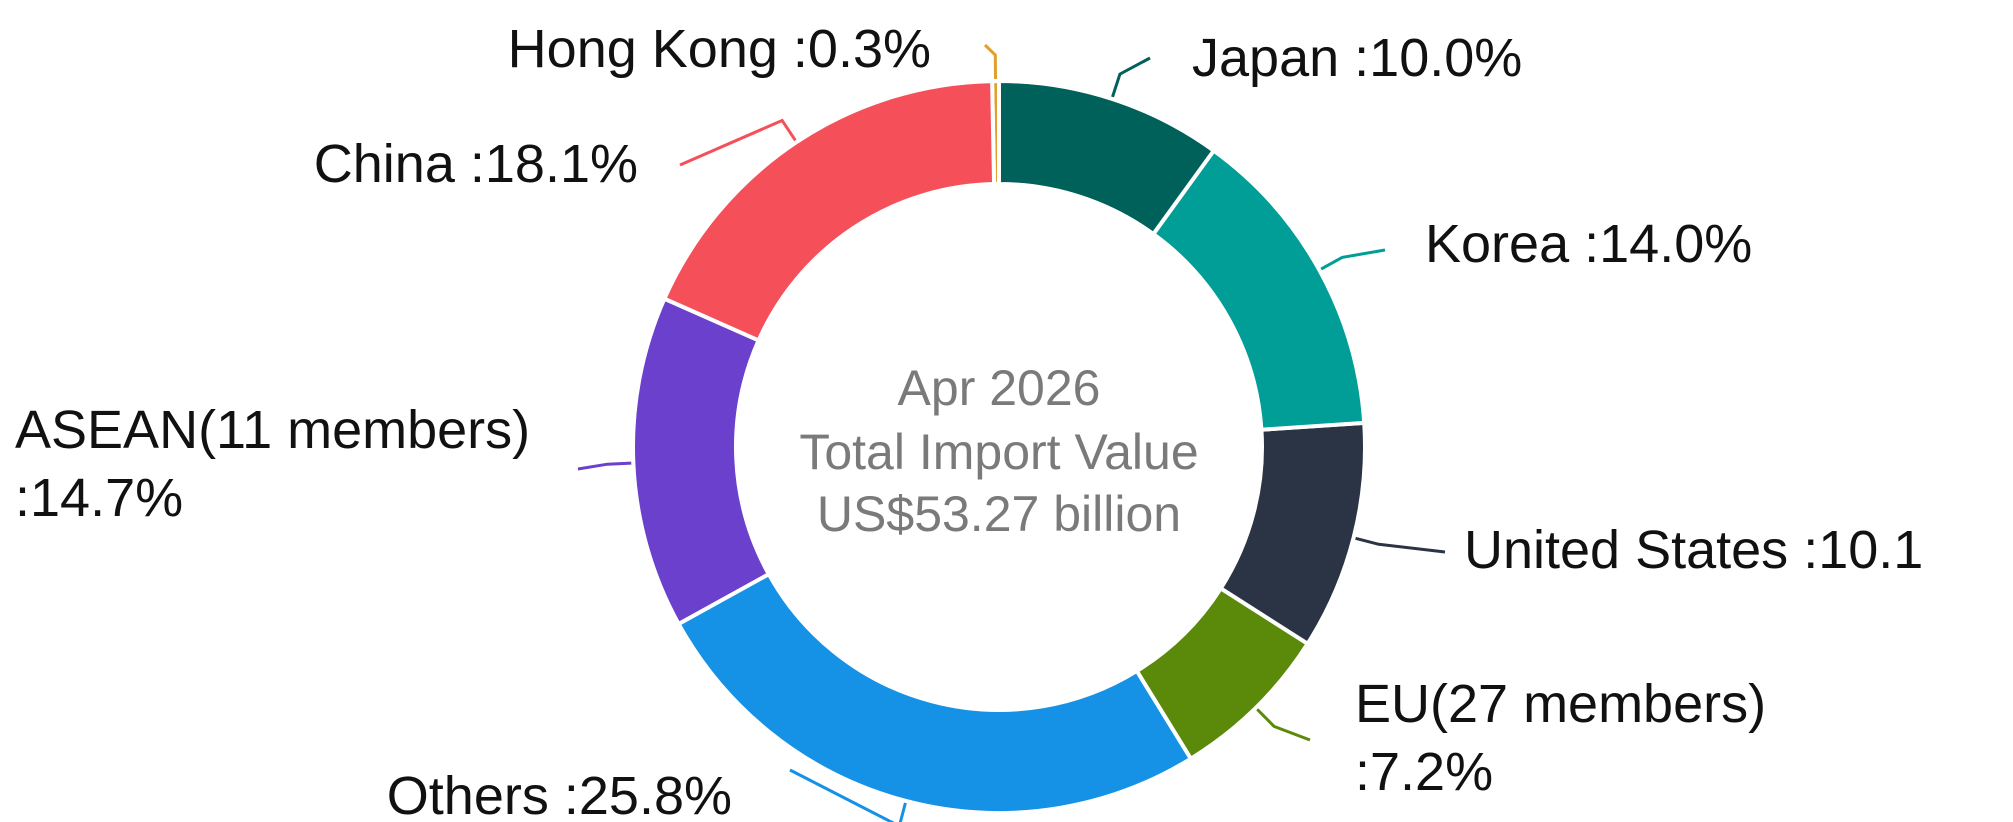 This screenshot has height=822, width=2013. I want to click on category-label: EU(27 members), so click(1561, 704).